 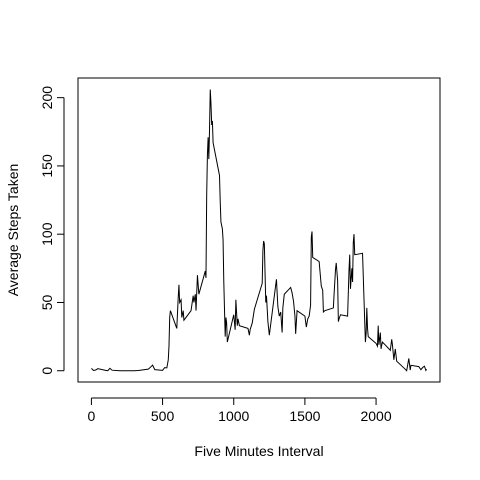 What do you see at coordinates (304, 416) in the screenshot?
I see `x-tick-label: 1500` at bounding box center [304, 416].